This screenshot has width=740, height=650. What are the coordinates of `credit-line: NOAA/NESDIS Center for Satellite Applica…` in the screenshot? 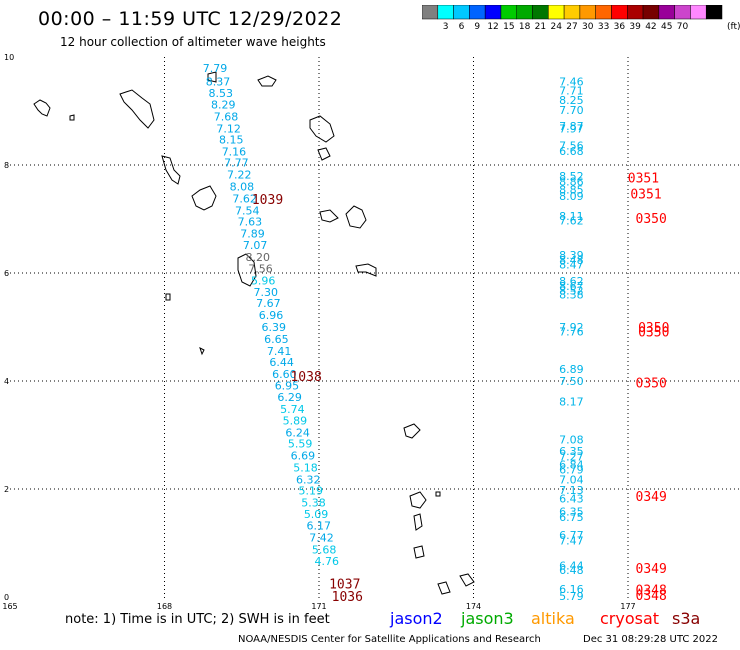 It's located at (389, 639).